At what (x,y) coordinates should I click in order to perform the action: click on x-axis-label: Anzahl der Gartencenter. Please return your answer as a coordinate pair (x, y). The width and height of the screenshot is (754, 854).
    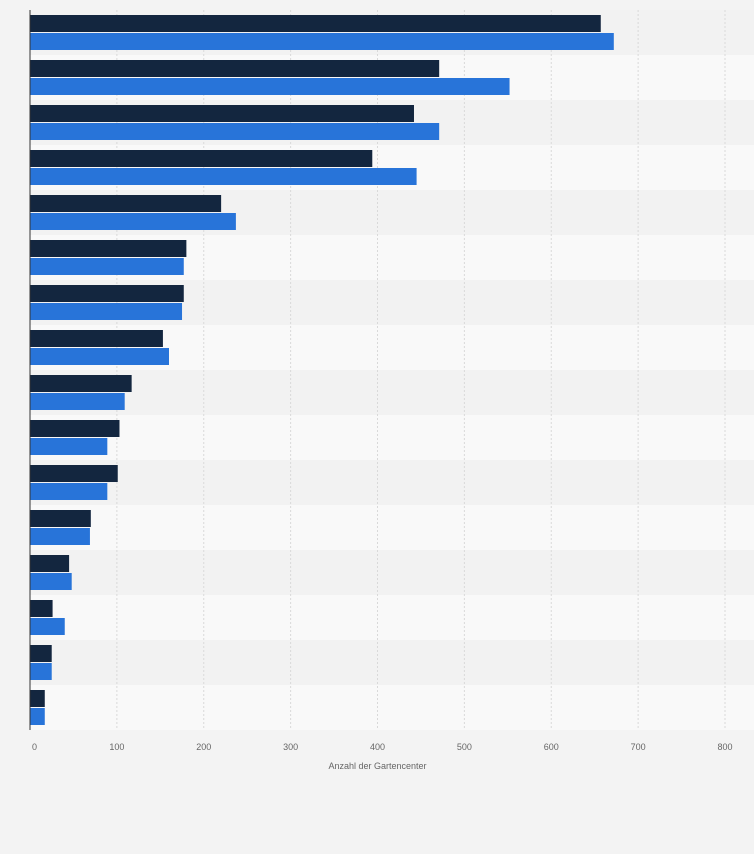
    Looking at the image, I should click on (377, 766).